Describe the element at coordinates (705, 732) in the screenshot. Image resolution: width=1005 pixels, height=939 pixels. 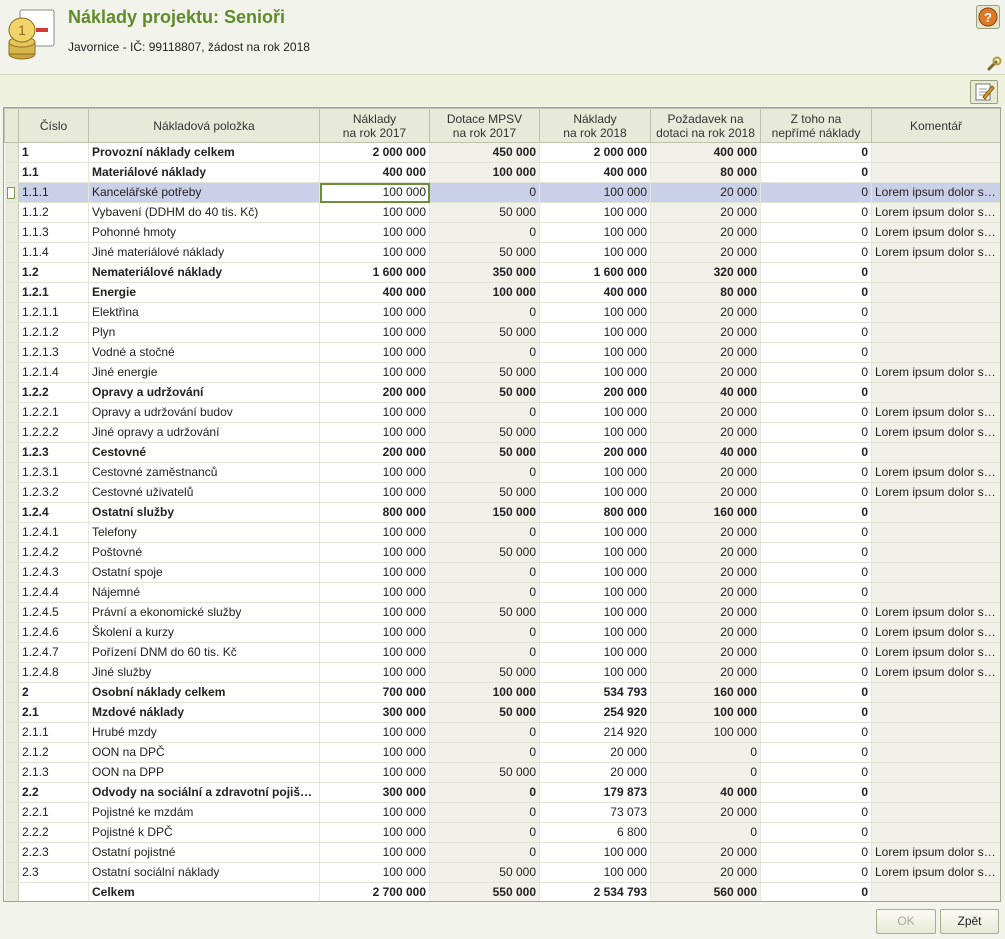
I see `cell-pozadavek-2018: 100 000` at that location.